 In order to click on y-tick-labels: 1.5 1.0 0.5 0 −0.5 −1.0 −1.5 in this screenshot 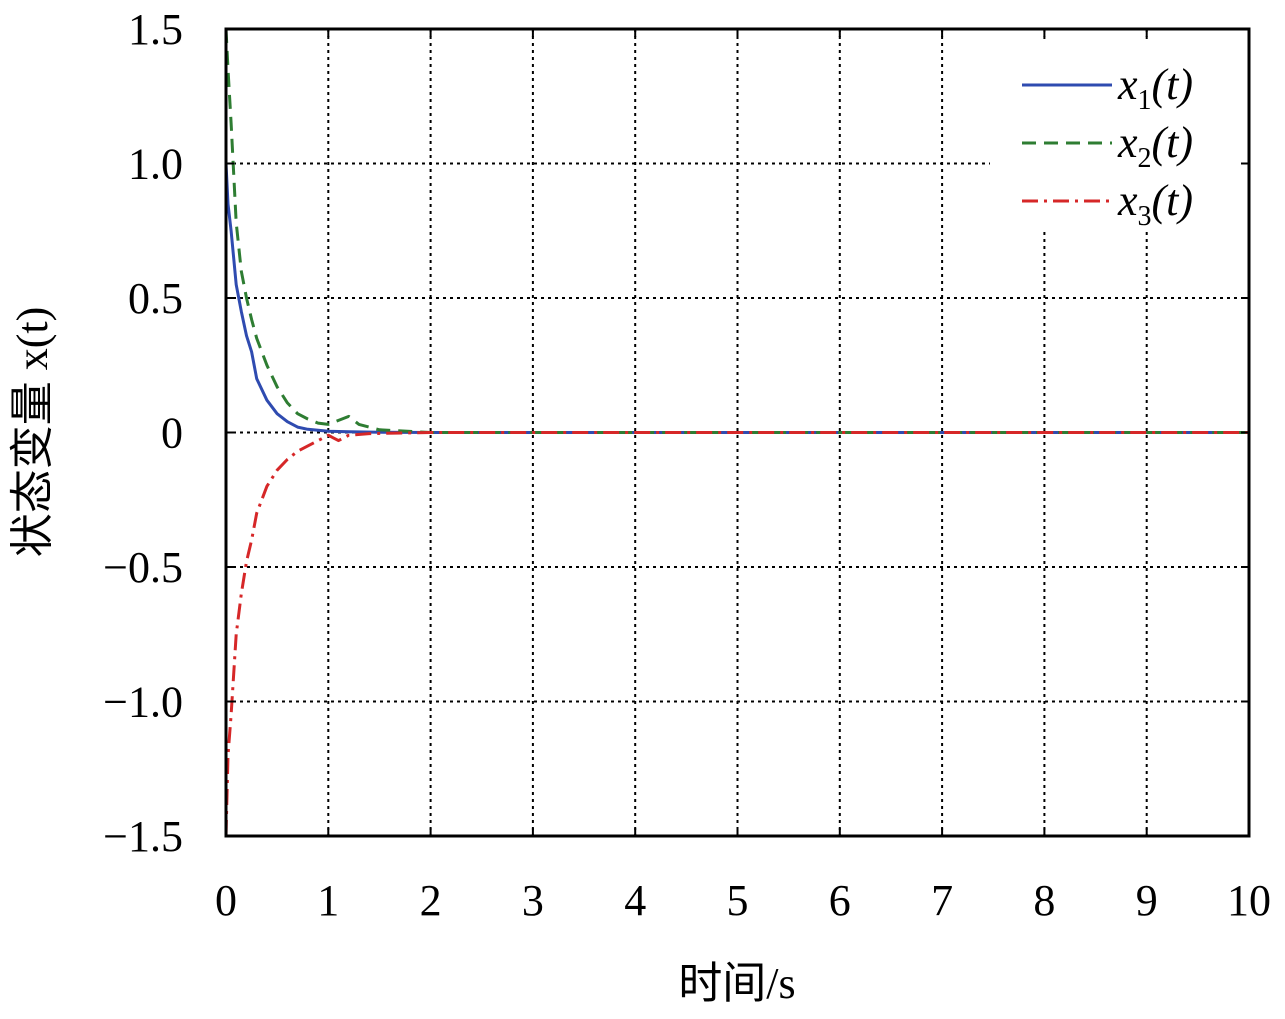, I will do `click(143, 433)`.